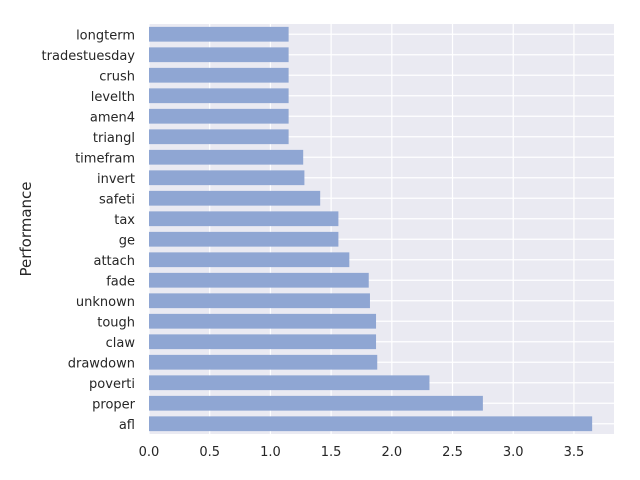 The image size is (640, 480). Describe the element at coordinates (114, 404) in the screenshot. I see `y-tick-label: proper` at that location.